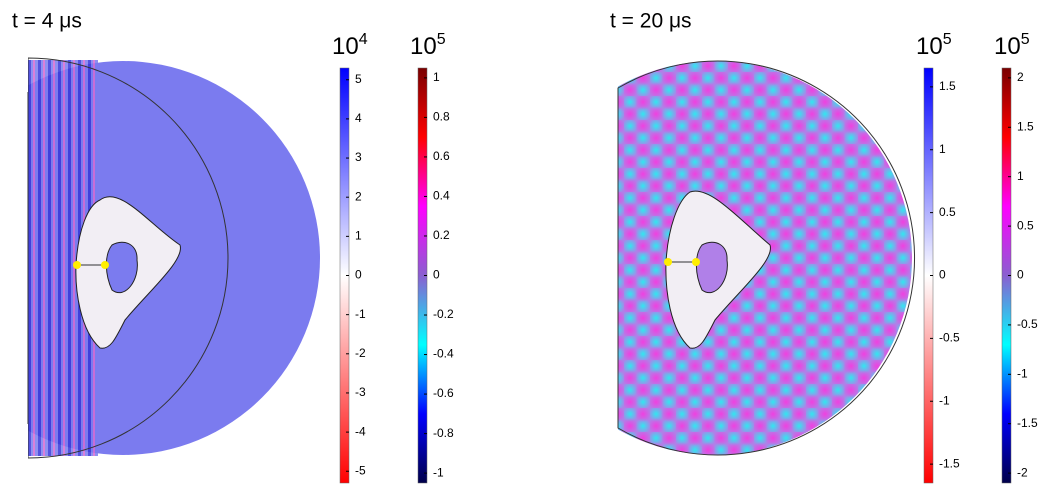 The width and height of the screenshot is (1039, 484). Describe the element at coordinates (441, 117) in the screenshot. I see `colorbar-tick-label: 0.8` at that location.